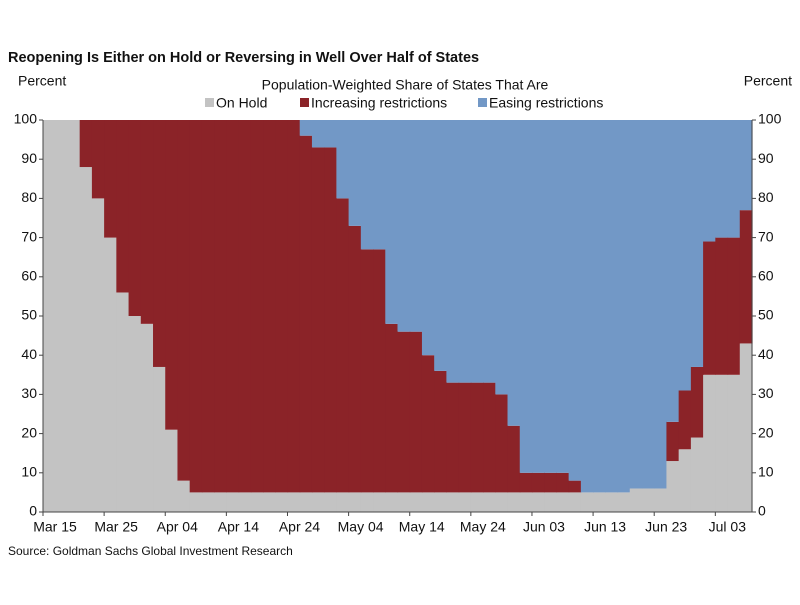 The image size is (800, 605). I want to click on x-tick-label: May 14, so click(422, 527).